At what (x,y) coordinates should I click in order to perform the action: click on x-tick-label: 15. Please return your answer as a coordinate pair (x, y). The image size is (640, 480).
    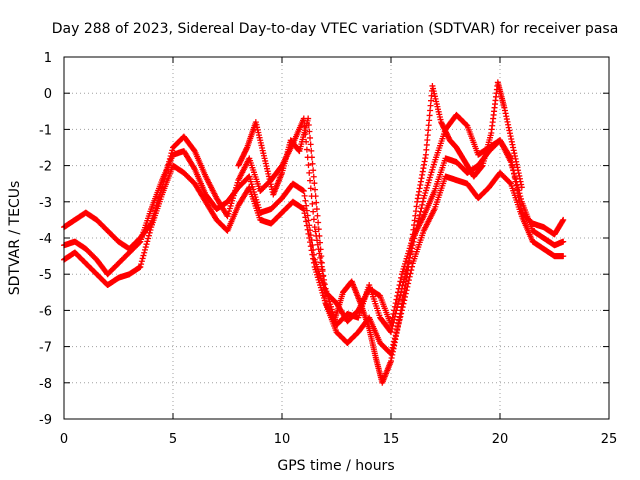
    Looking at the image, I should click on (391, 439).